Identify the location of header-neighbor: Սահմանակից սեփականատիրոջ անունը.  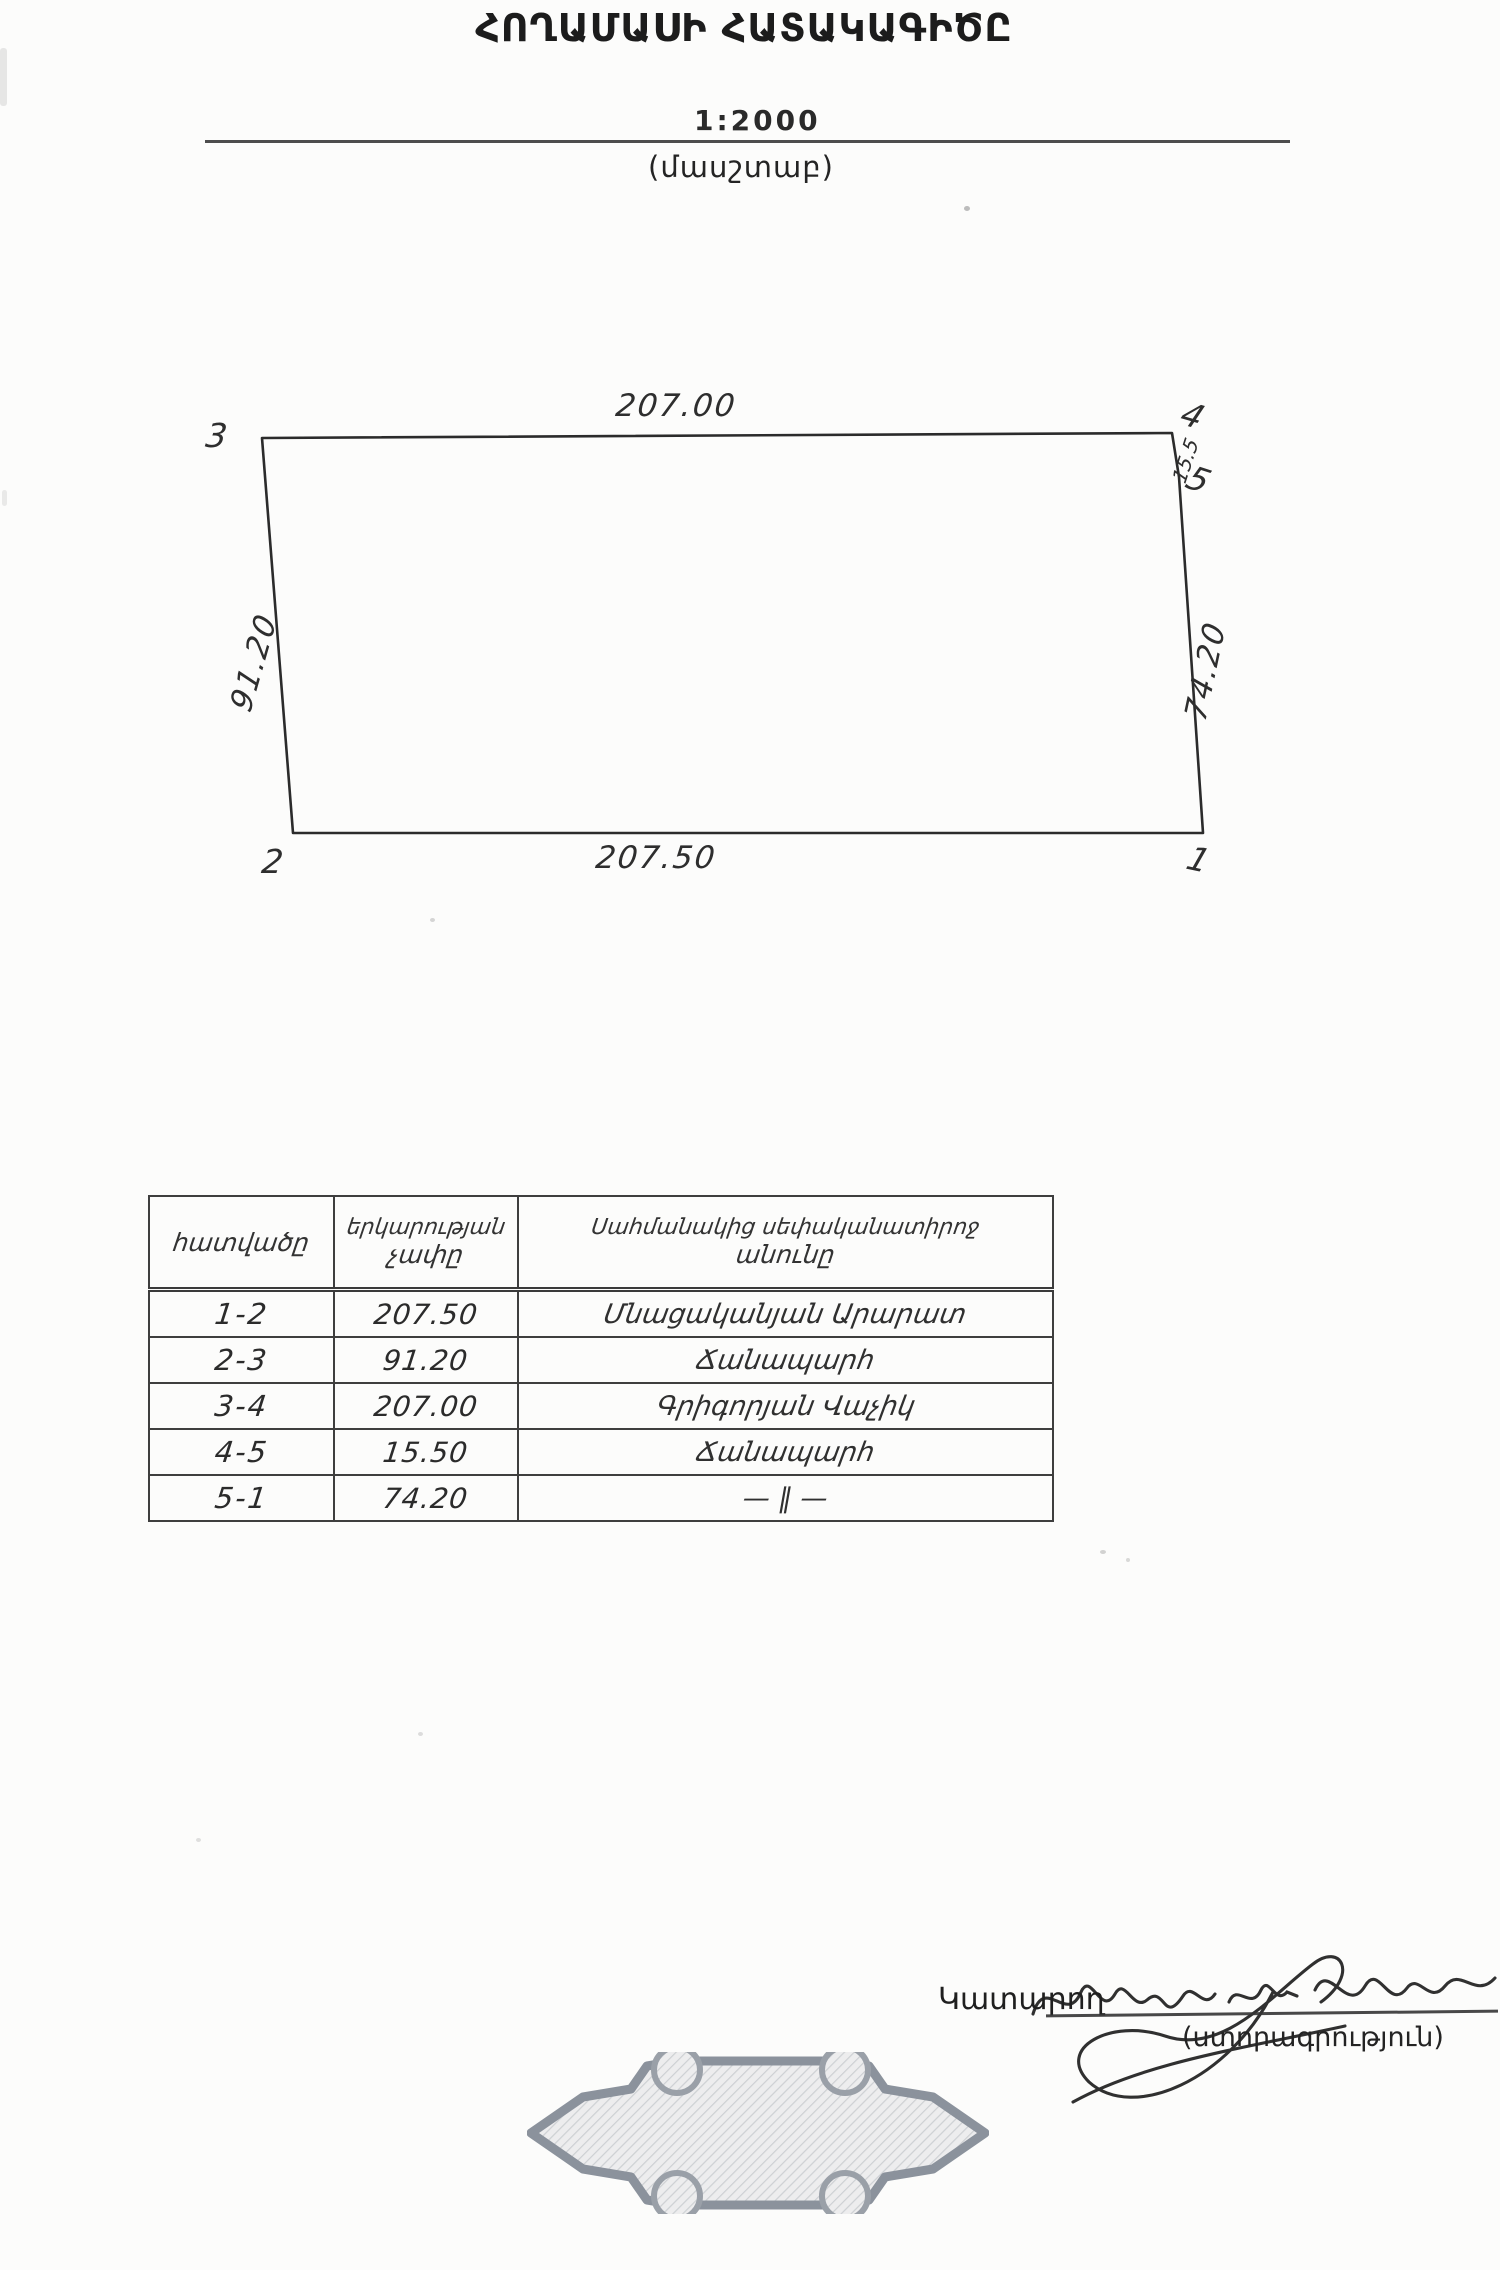
(785, 1243).